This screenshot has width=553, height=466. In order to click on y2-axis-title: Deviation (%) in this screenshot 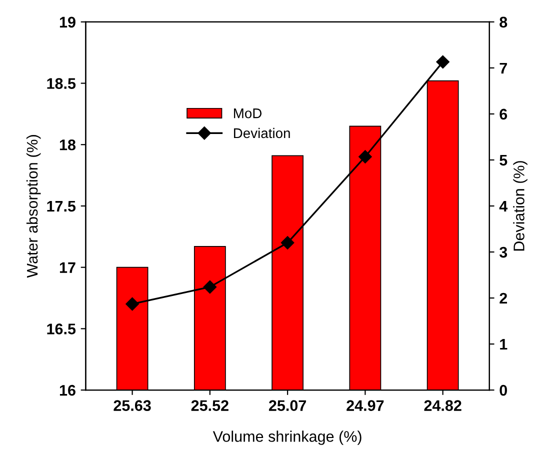, I will do `click(520, 206)`.